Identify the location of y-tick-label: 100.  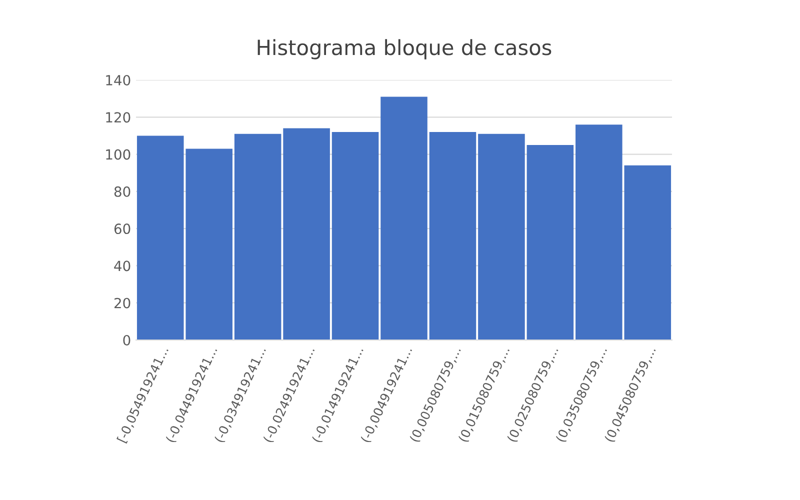
(118, 154).